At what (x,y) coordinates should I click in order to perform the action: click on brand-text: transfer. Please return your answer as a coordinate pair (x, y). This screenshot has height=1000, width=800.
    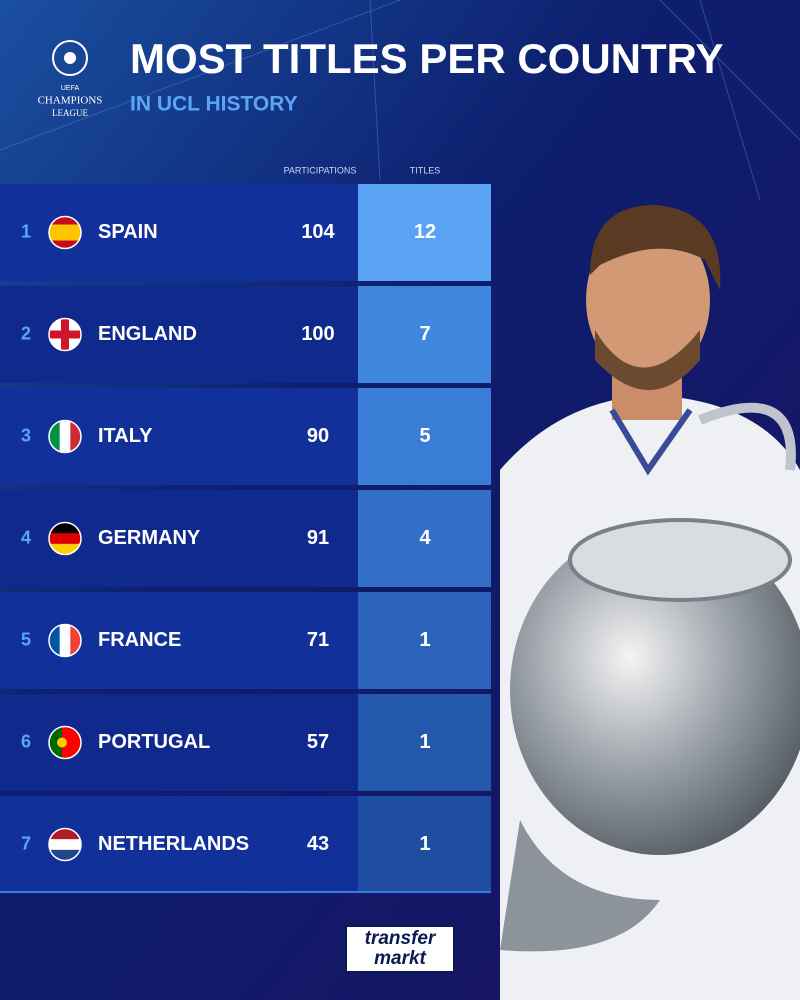
    Looking at the image, I should click on (401, 938).